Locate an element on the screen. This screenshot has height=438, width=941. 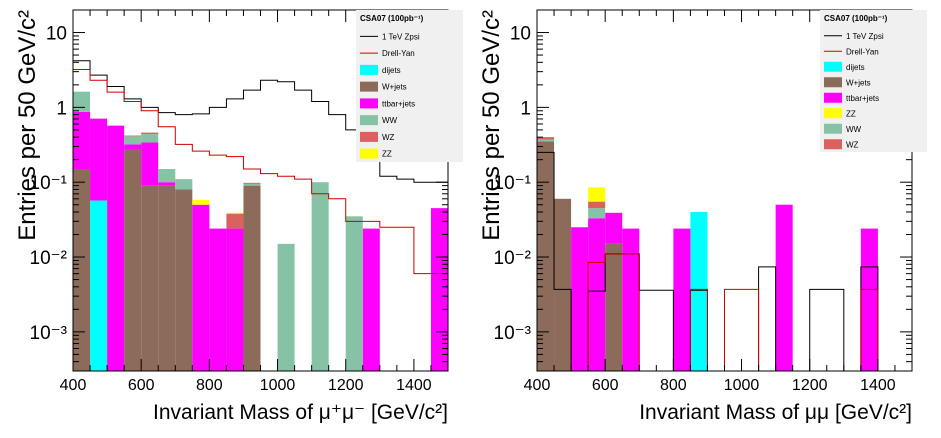
legend-label: ZZ is located at coordinates (851, 113).